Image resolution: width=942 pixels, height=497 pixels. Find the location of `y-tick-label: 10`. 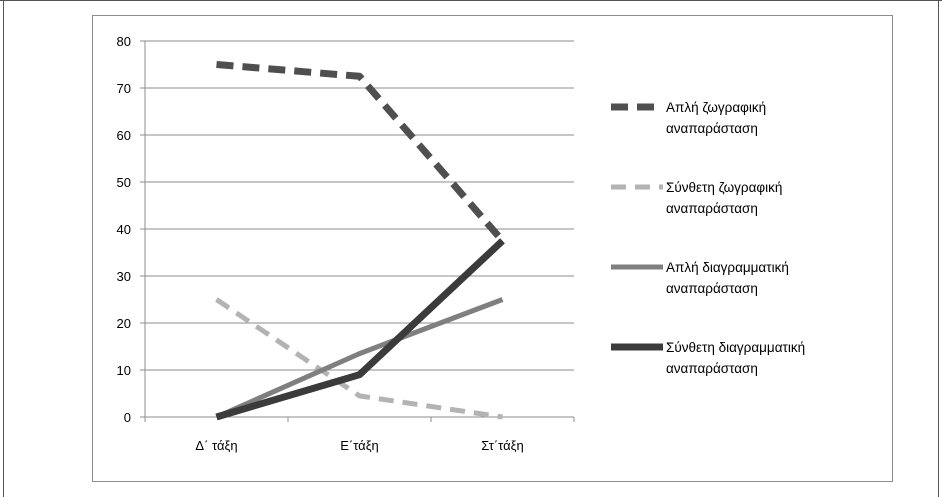

y-tick-label: 10 is located at coordinates (124, 370).